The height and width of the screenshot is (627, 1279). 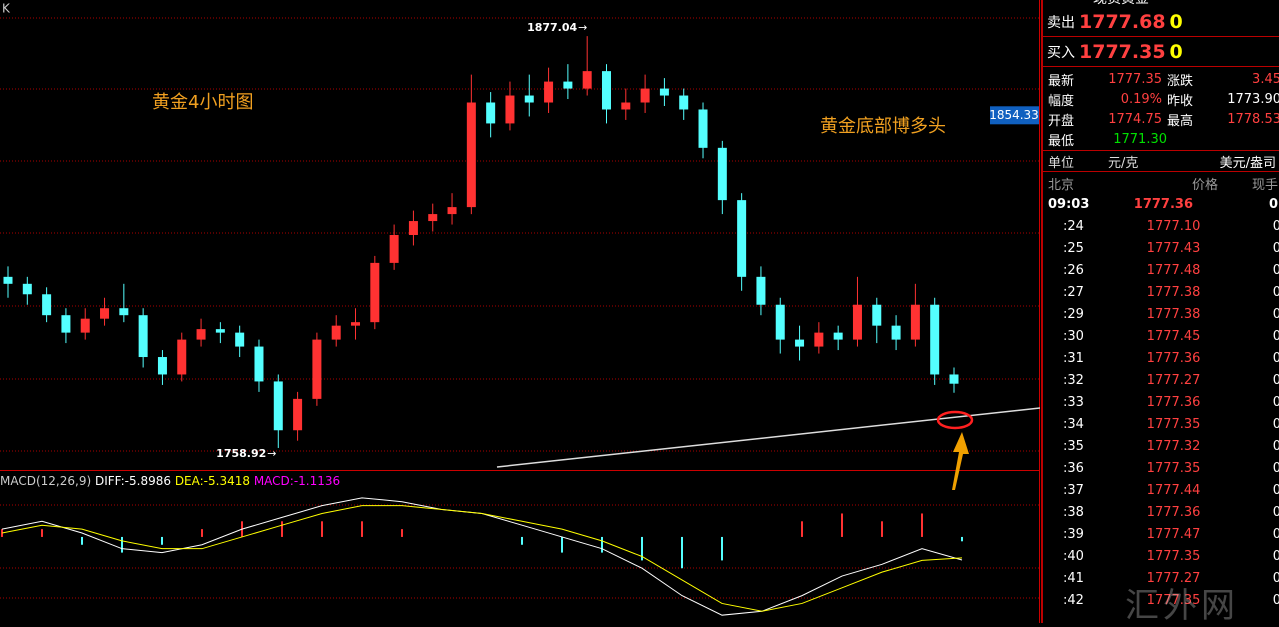 What do you see at coordinates (1173, 248) in the screenshot?
I see `tick-cell: 1777.43` at bounding box center [1173, 248].